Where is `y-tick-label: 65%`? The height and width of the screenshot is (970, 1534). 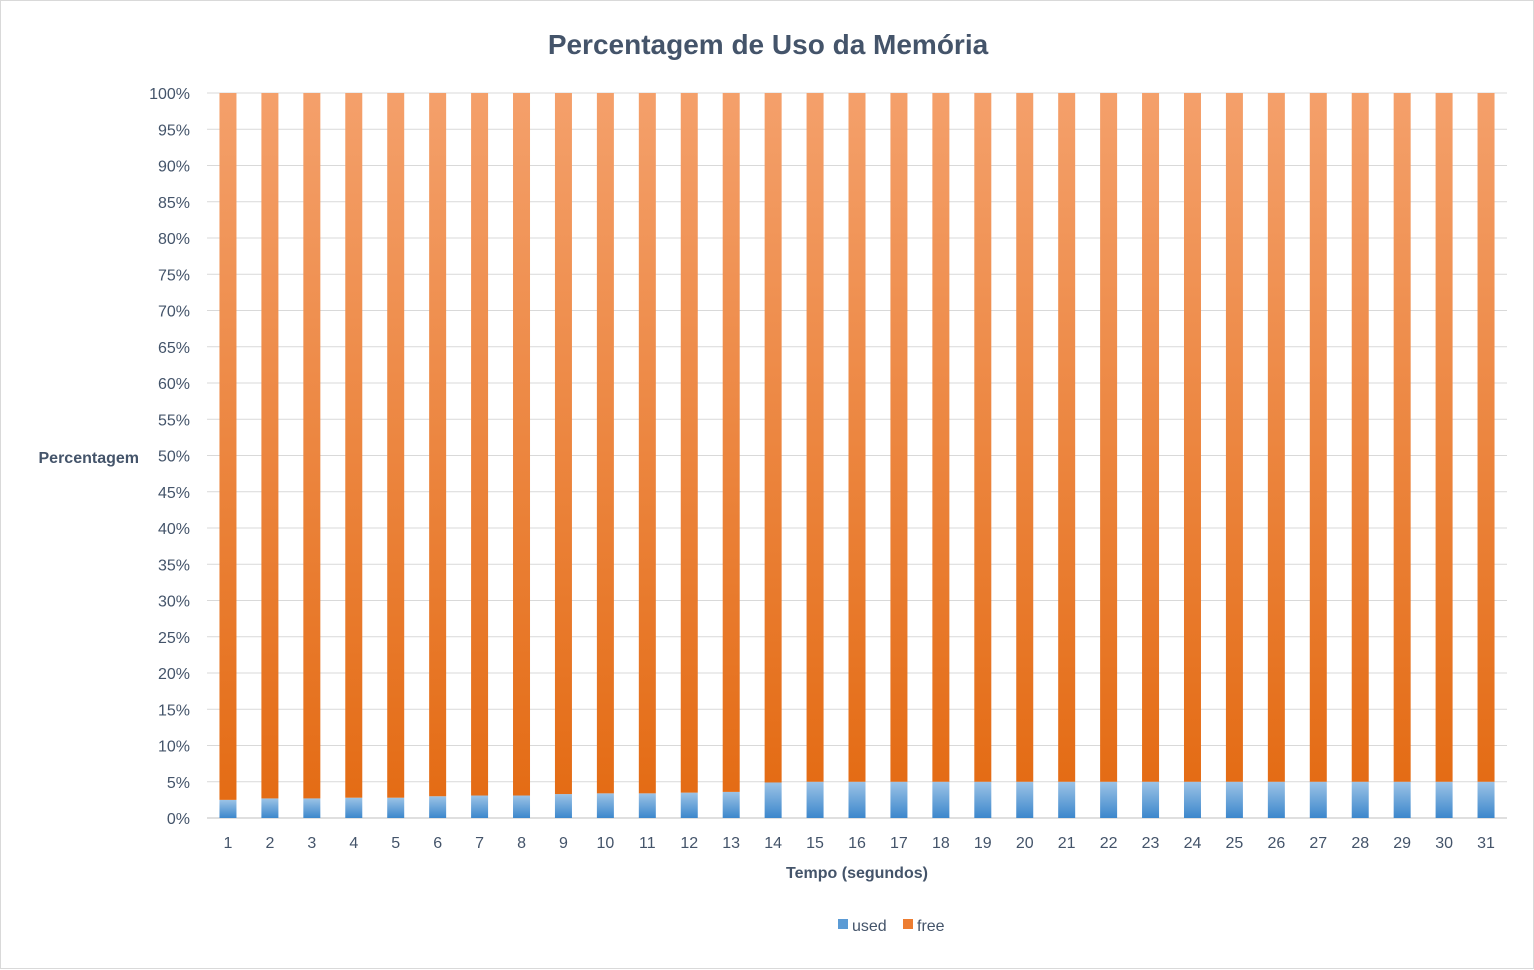
y-tick-label: 65% is located at coordinates (174, 348).